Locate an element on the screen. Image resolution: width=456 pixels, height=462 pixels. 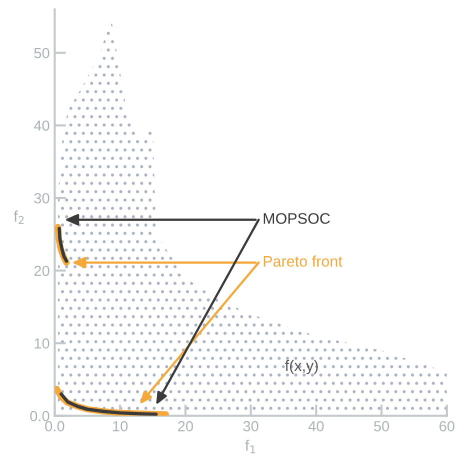
x-tick-label: 50 is located at coordinates (382, 426).